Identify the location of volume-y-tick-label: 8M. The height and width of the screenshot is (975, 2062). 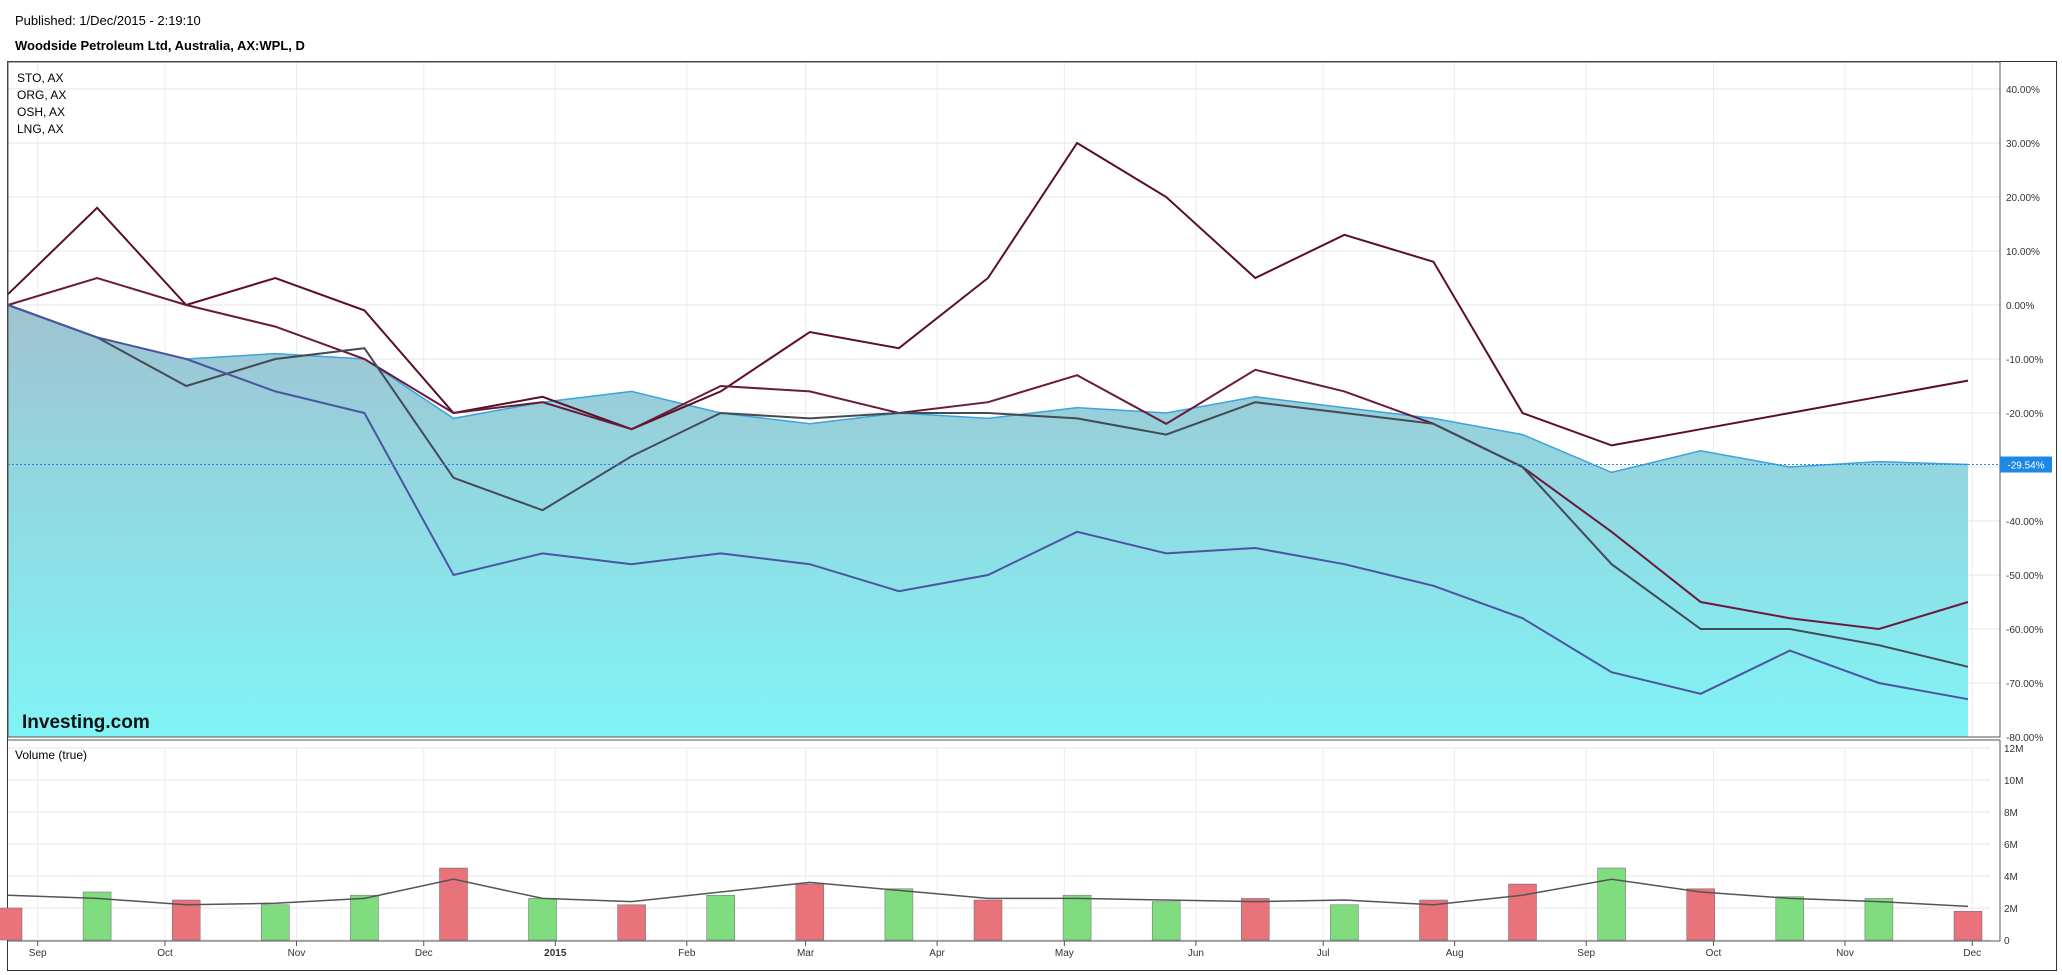
(2011, 813).